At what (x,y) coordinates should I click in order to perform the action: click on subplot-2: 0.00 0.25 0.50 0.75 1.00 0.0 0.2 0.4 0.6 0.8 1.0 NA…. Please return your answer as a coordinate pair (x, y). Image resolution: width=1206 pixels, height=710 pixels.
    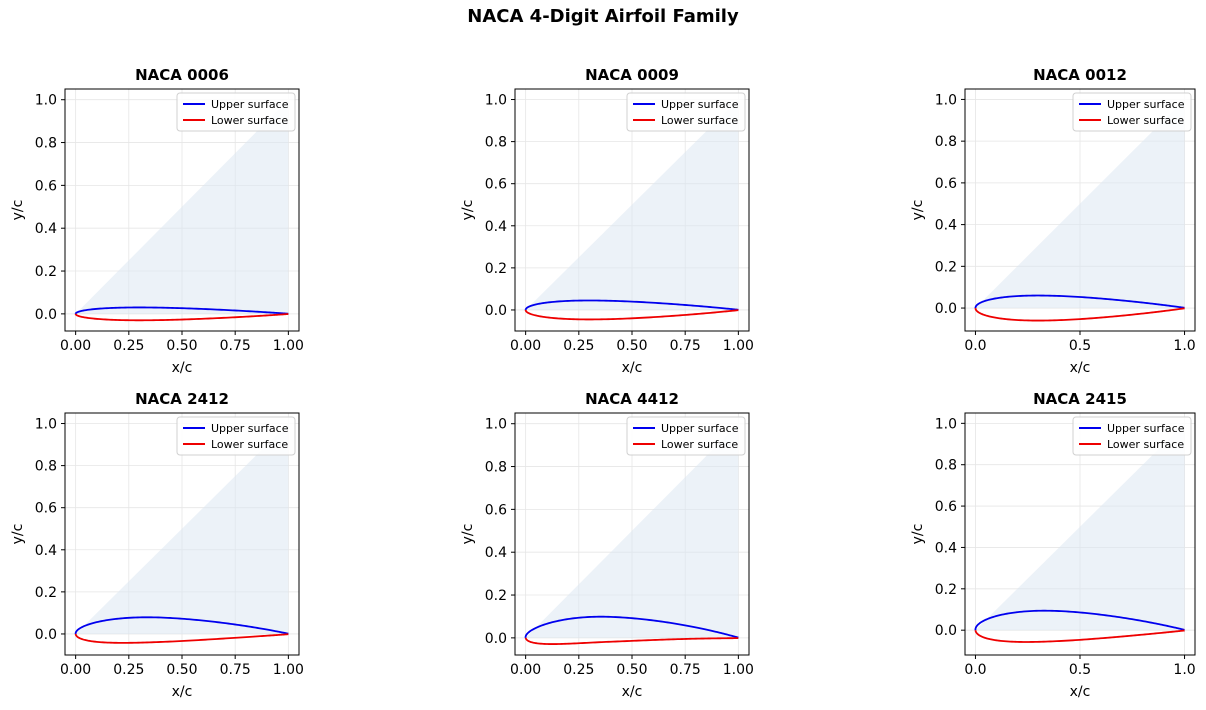
    Looking at the image, I should click on (607, 221).